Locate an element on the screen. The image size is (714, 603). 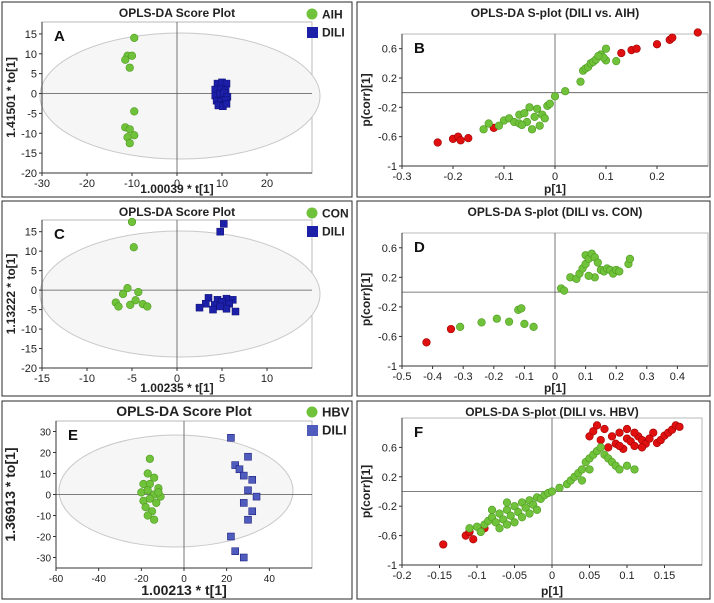
panel-letter: A is located at coordinates (59, 36).